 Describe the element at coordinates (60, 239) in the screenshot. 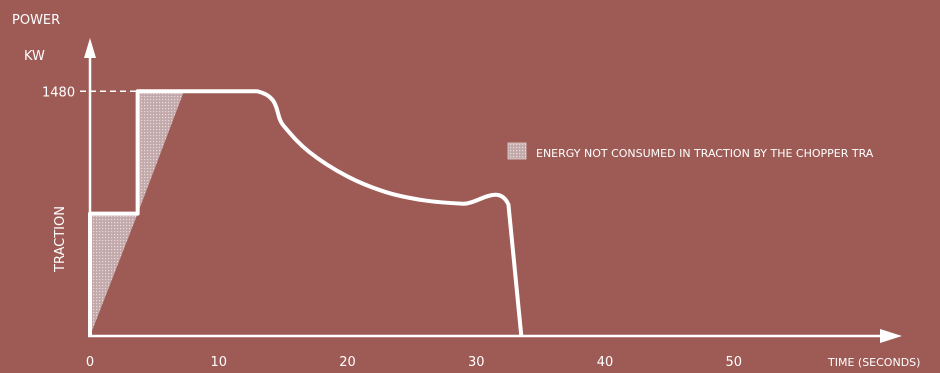

I see `y-axis-label-side: TRACTION` at that location.